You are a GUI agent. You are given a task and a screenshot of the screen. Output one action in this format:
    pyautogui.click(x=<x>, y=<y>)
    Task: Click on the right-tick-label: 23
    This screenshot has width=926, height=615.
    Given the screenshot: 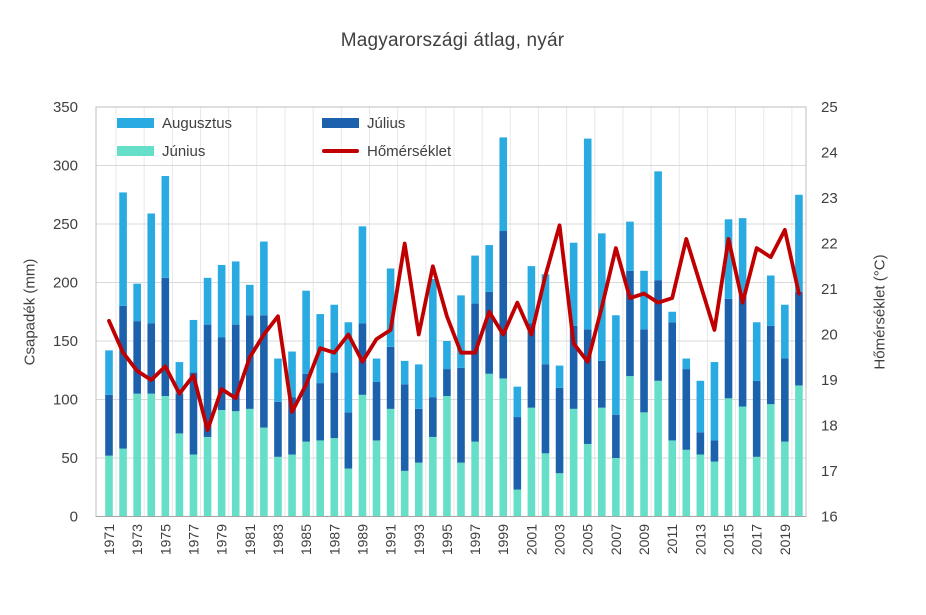 What is the action you would take?
    pyautogui.click(x=829, y=198)
    